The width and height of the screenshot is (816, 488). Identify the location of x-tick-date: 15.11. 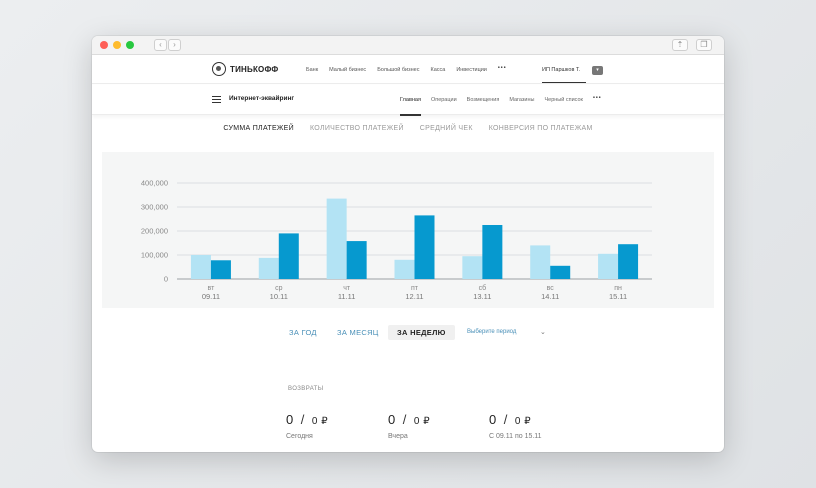
(618, 296).